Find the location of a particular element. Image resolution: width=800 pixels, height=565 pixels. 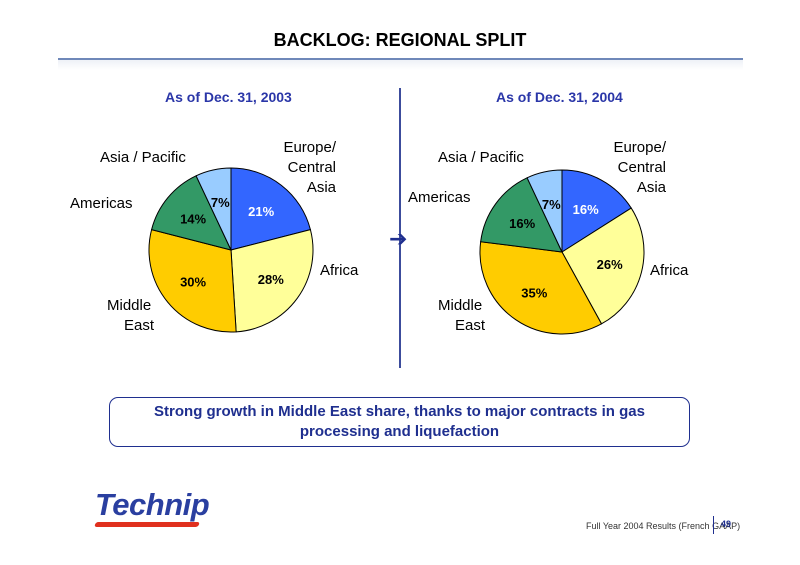

logo-wordmark: Technip is located at coordinates (152, 504).